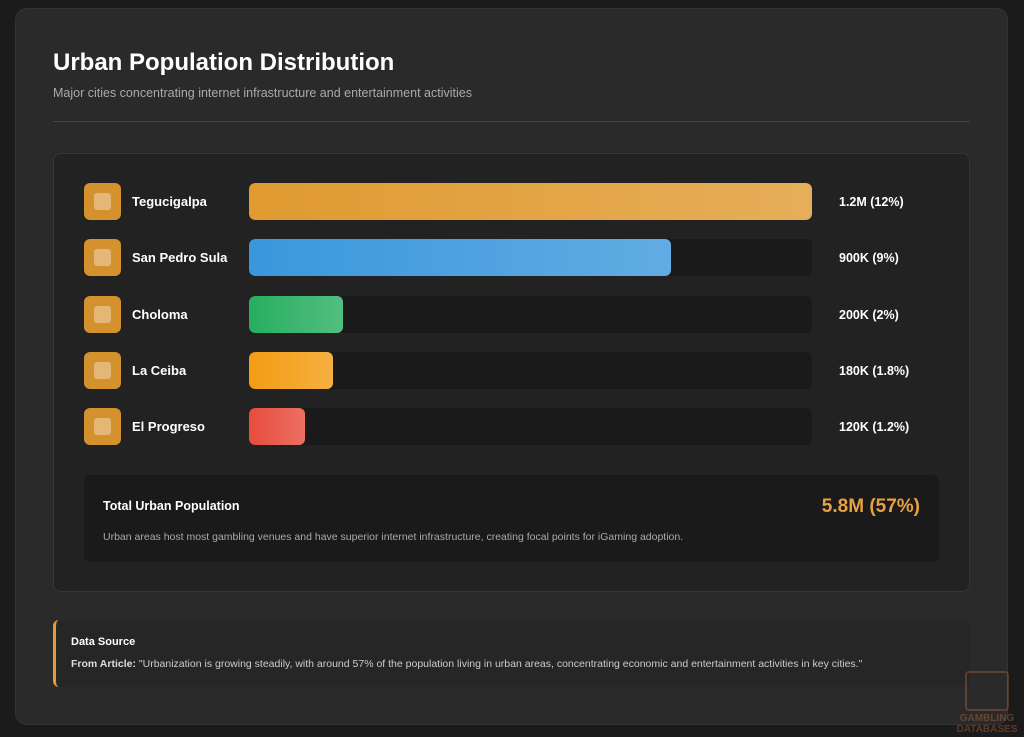 Image resolution: width=1024 pixels, height=737 pixels. I want to click on divider, so click(511, 121).